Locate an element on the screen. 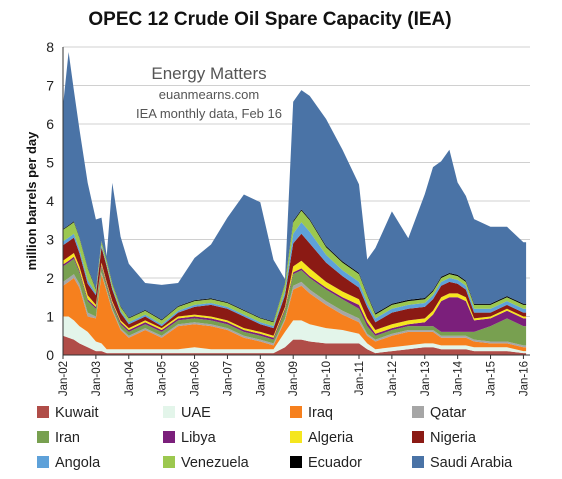  area-uae is located at coordinates (295, 335).